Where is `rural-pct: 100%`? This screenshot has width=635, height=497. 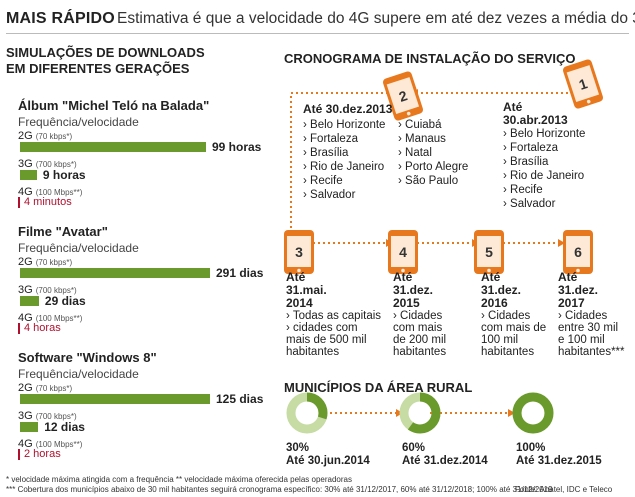
rural-pct: 100% is located at coordinates (531, 448).